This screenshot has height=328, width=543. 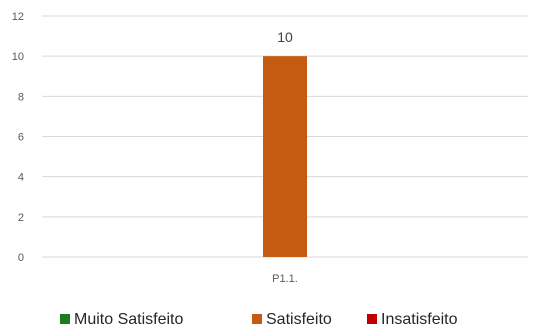 I want to click on bar-series, so click(x=285, y=156).